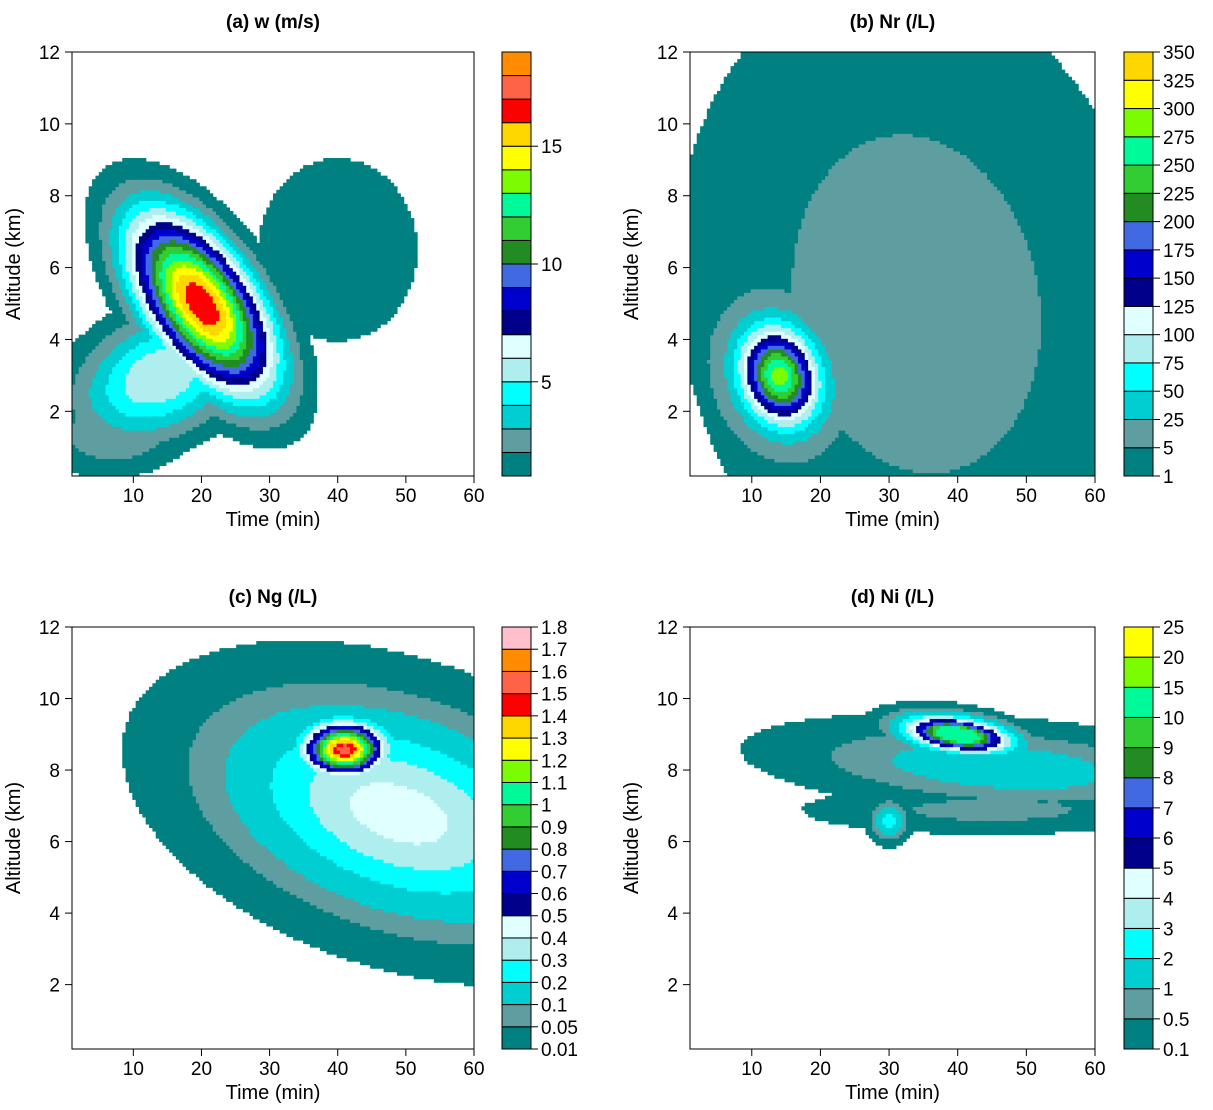  What do you see at coordinates (559, 1050) in the screenshot?
I see `colorbar-label: 0.01` at bounding box center [559, 1050].